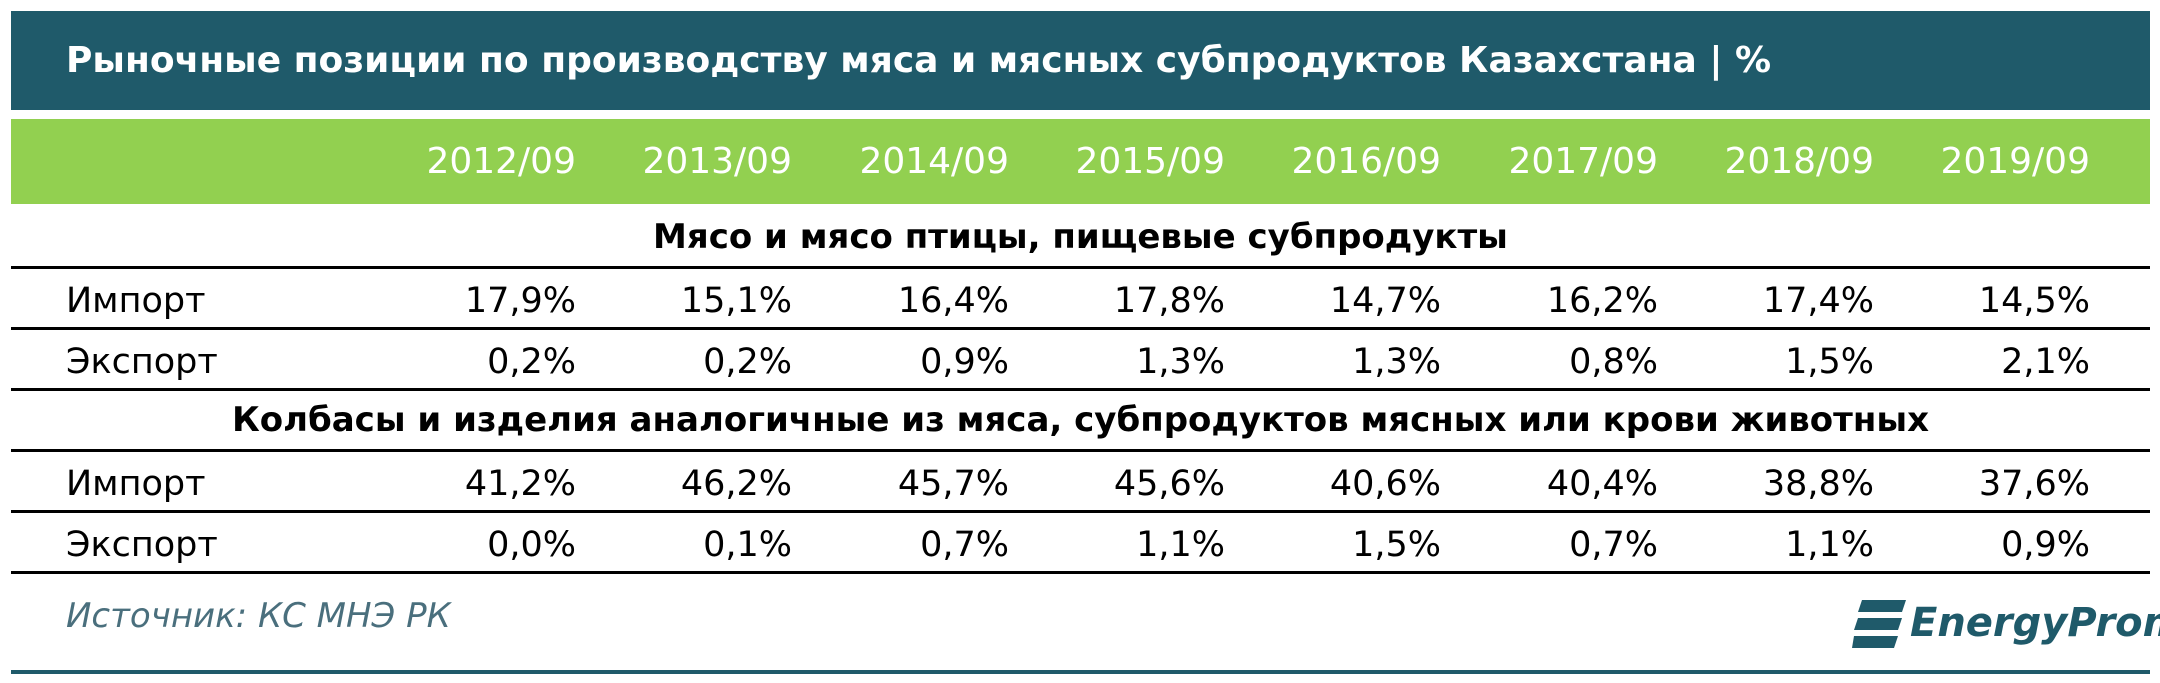  What do you see at coordinates (520, 301) in the screenshot?
I see `cell: 17,9%` at bounding box center [520, 301].